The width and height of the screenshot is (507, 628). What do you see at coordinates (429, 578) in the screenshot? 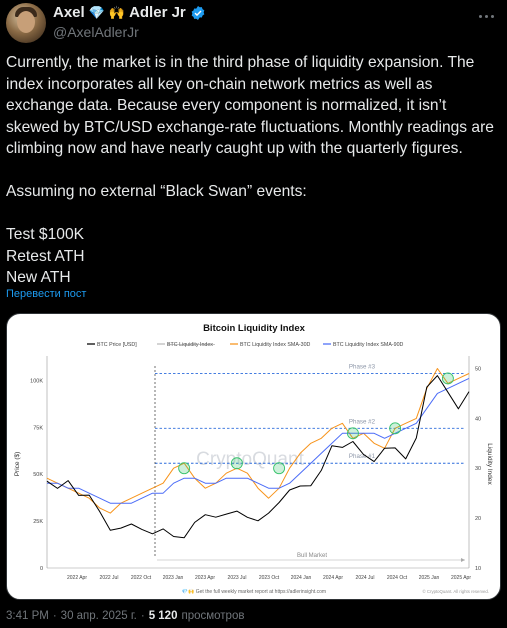
I see `x-tick: 2025 Jan` at bounding box center [429, 578].